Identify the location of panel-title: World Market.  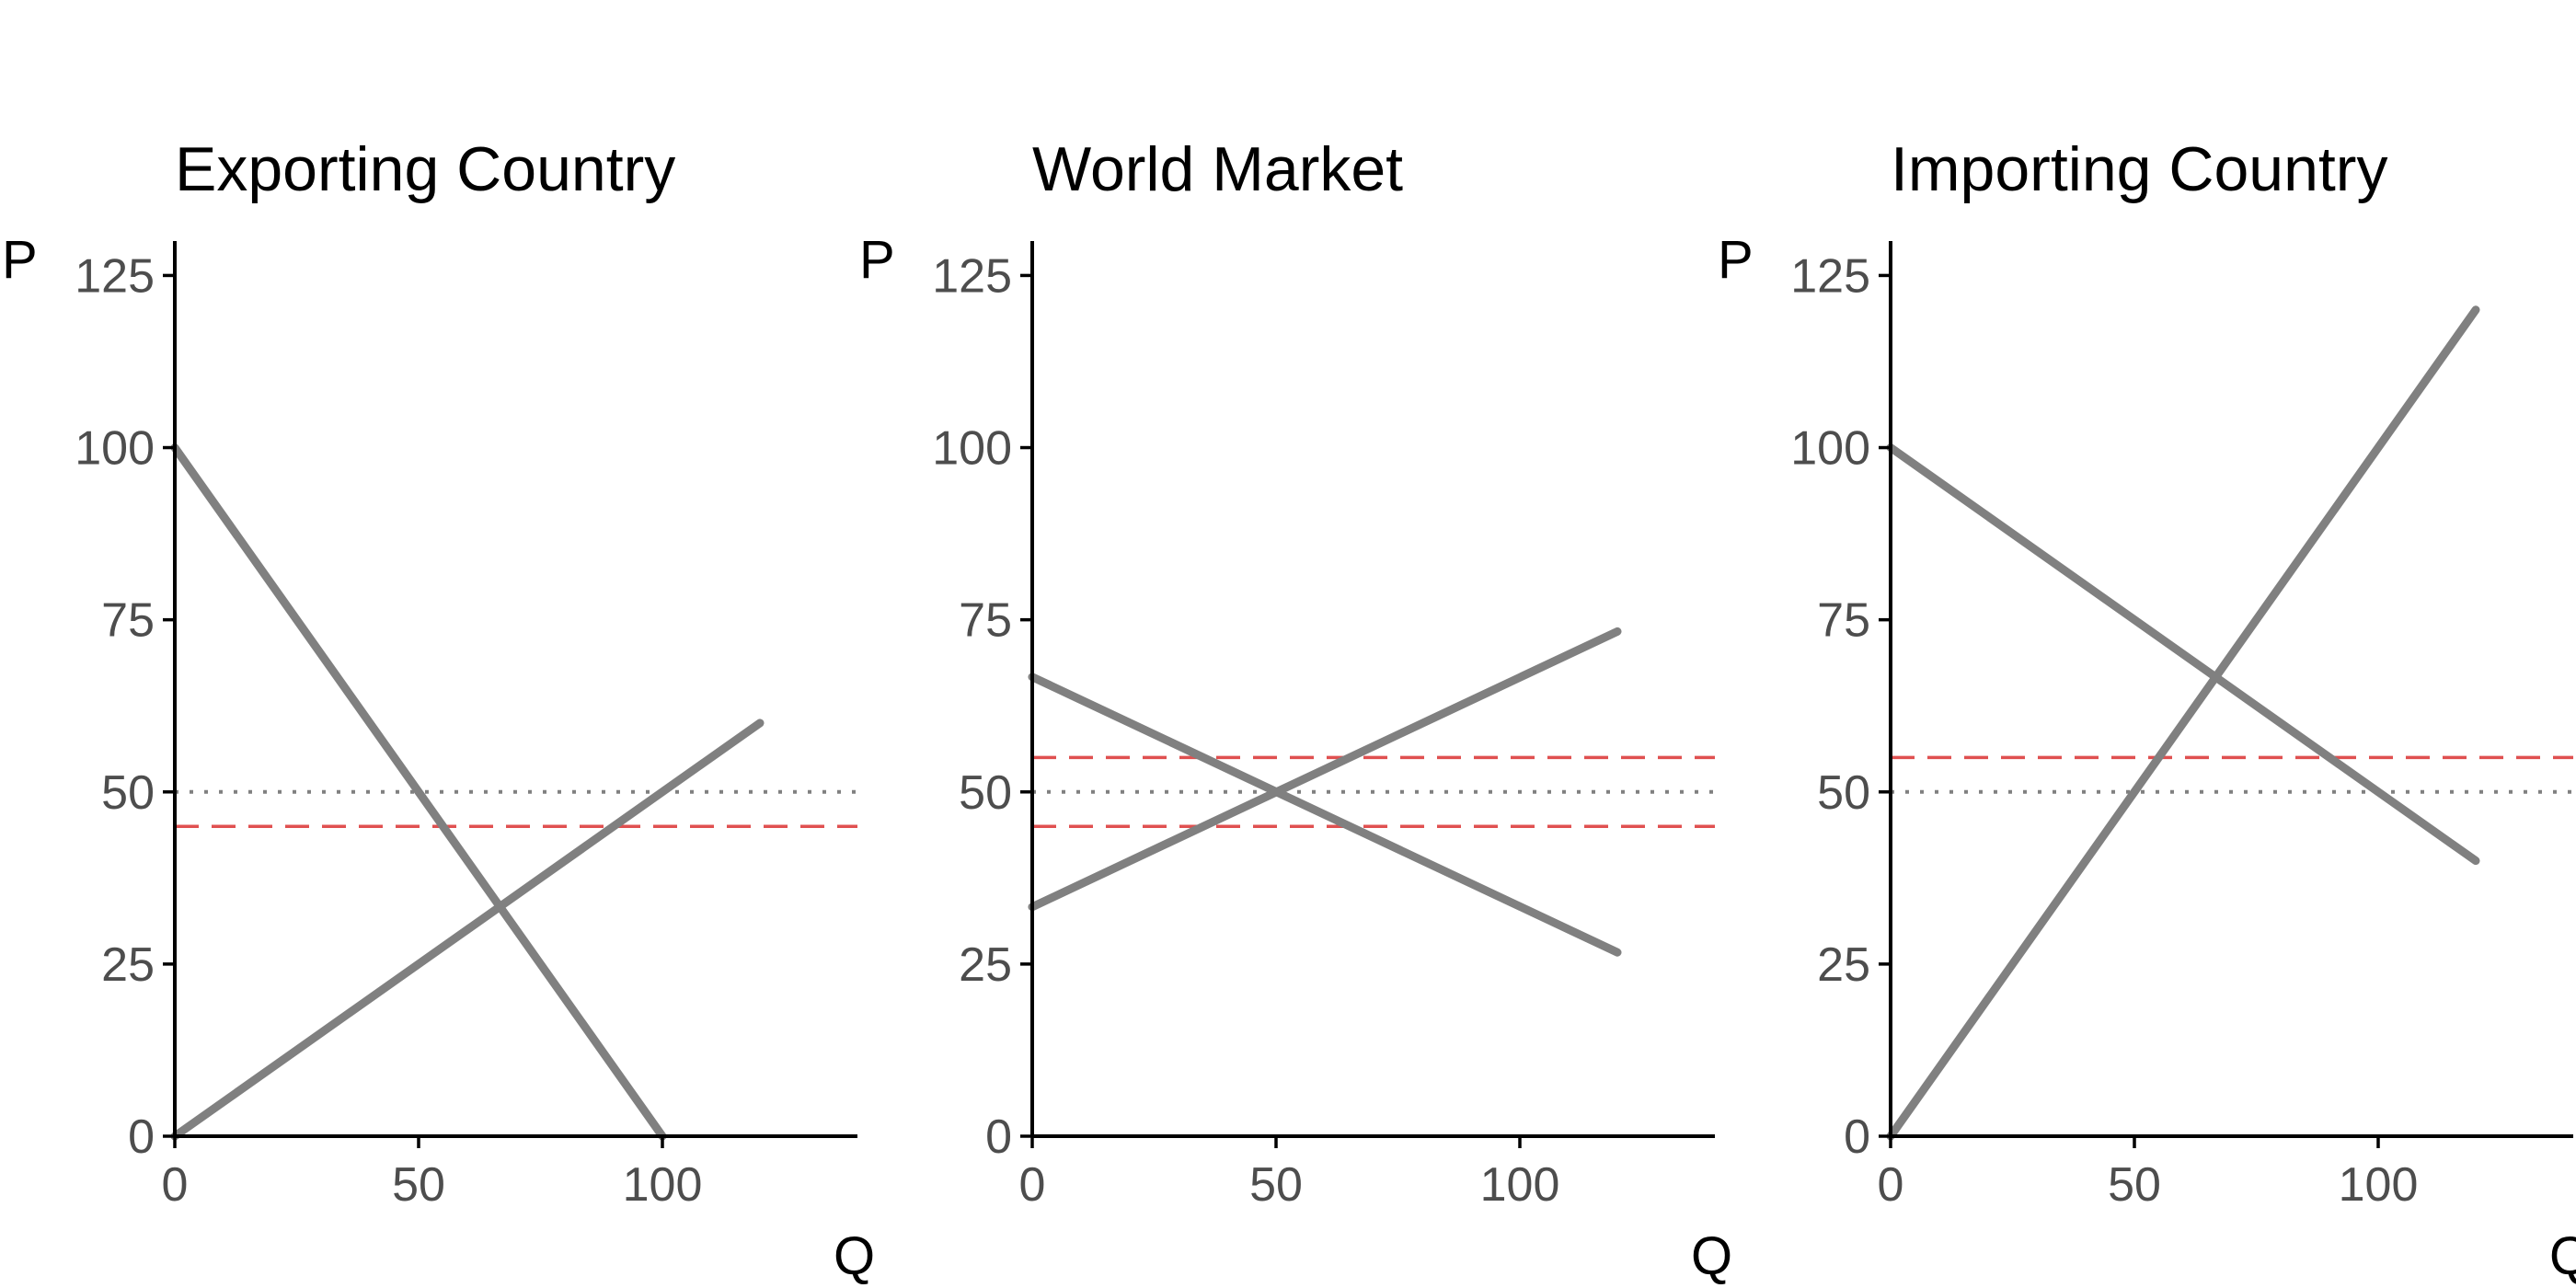
(1217, 169).